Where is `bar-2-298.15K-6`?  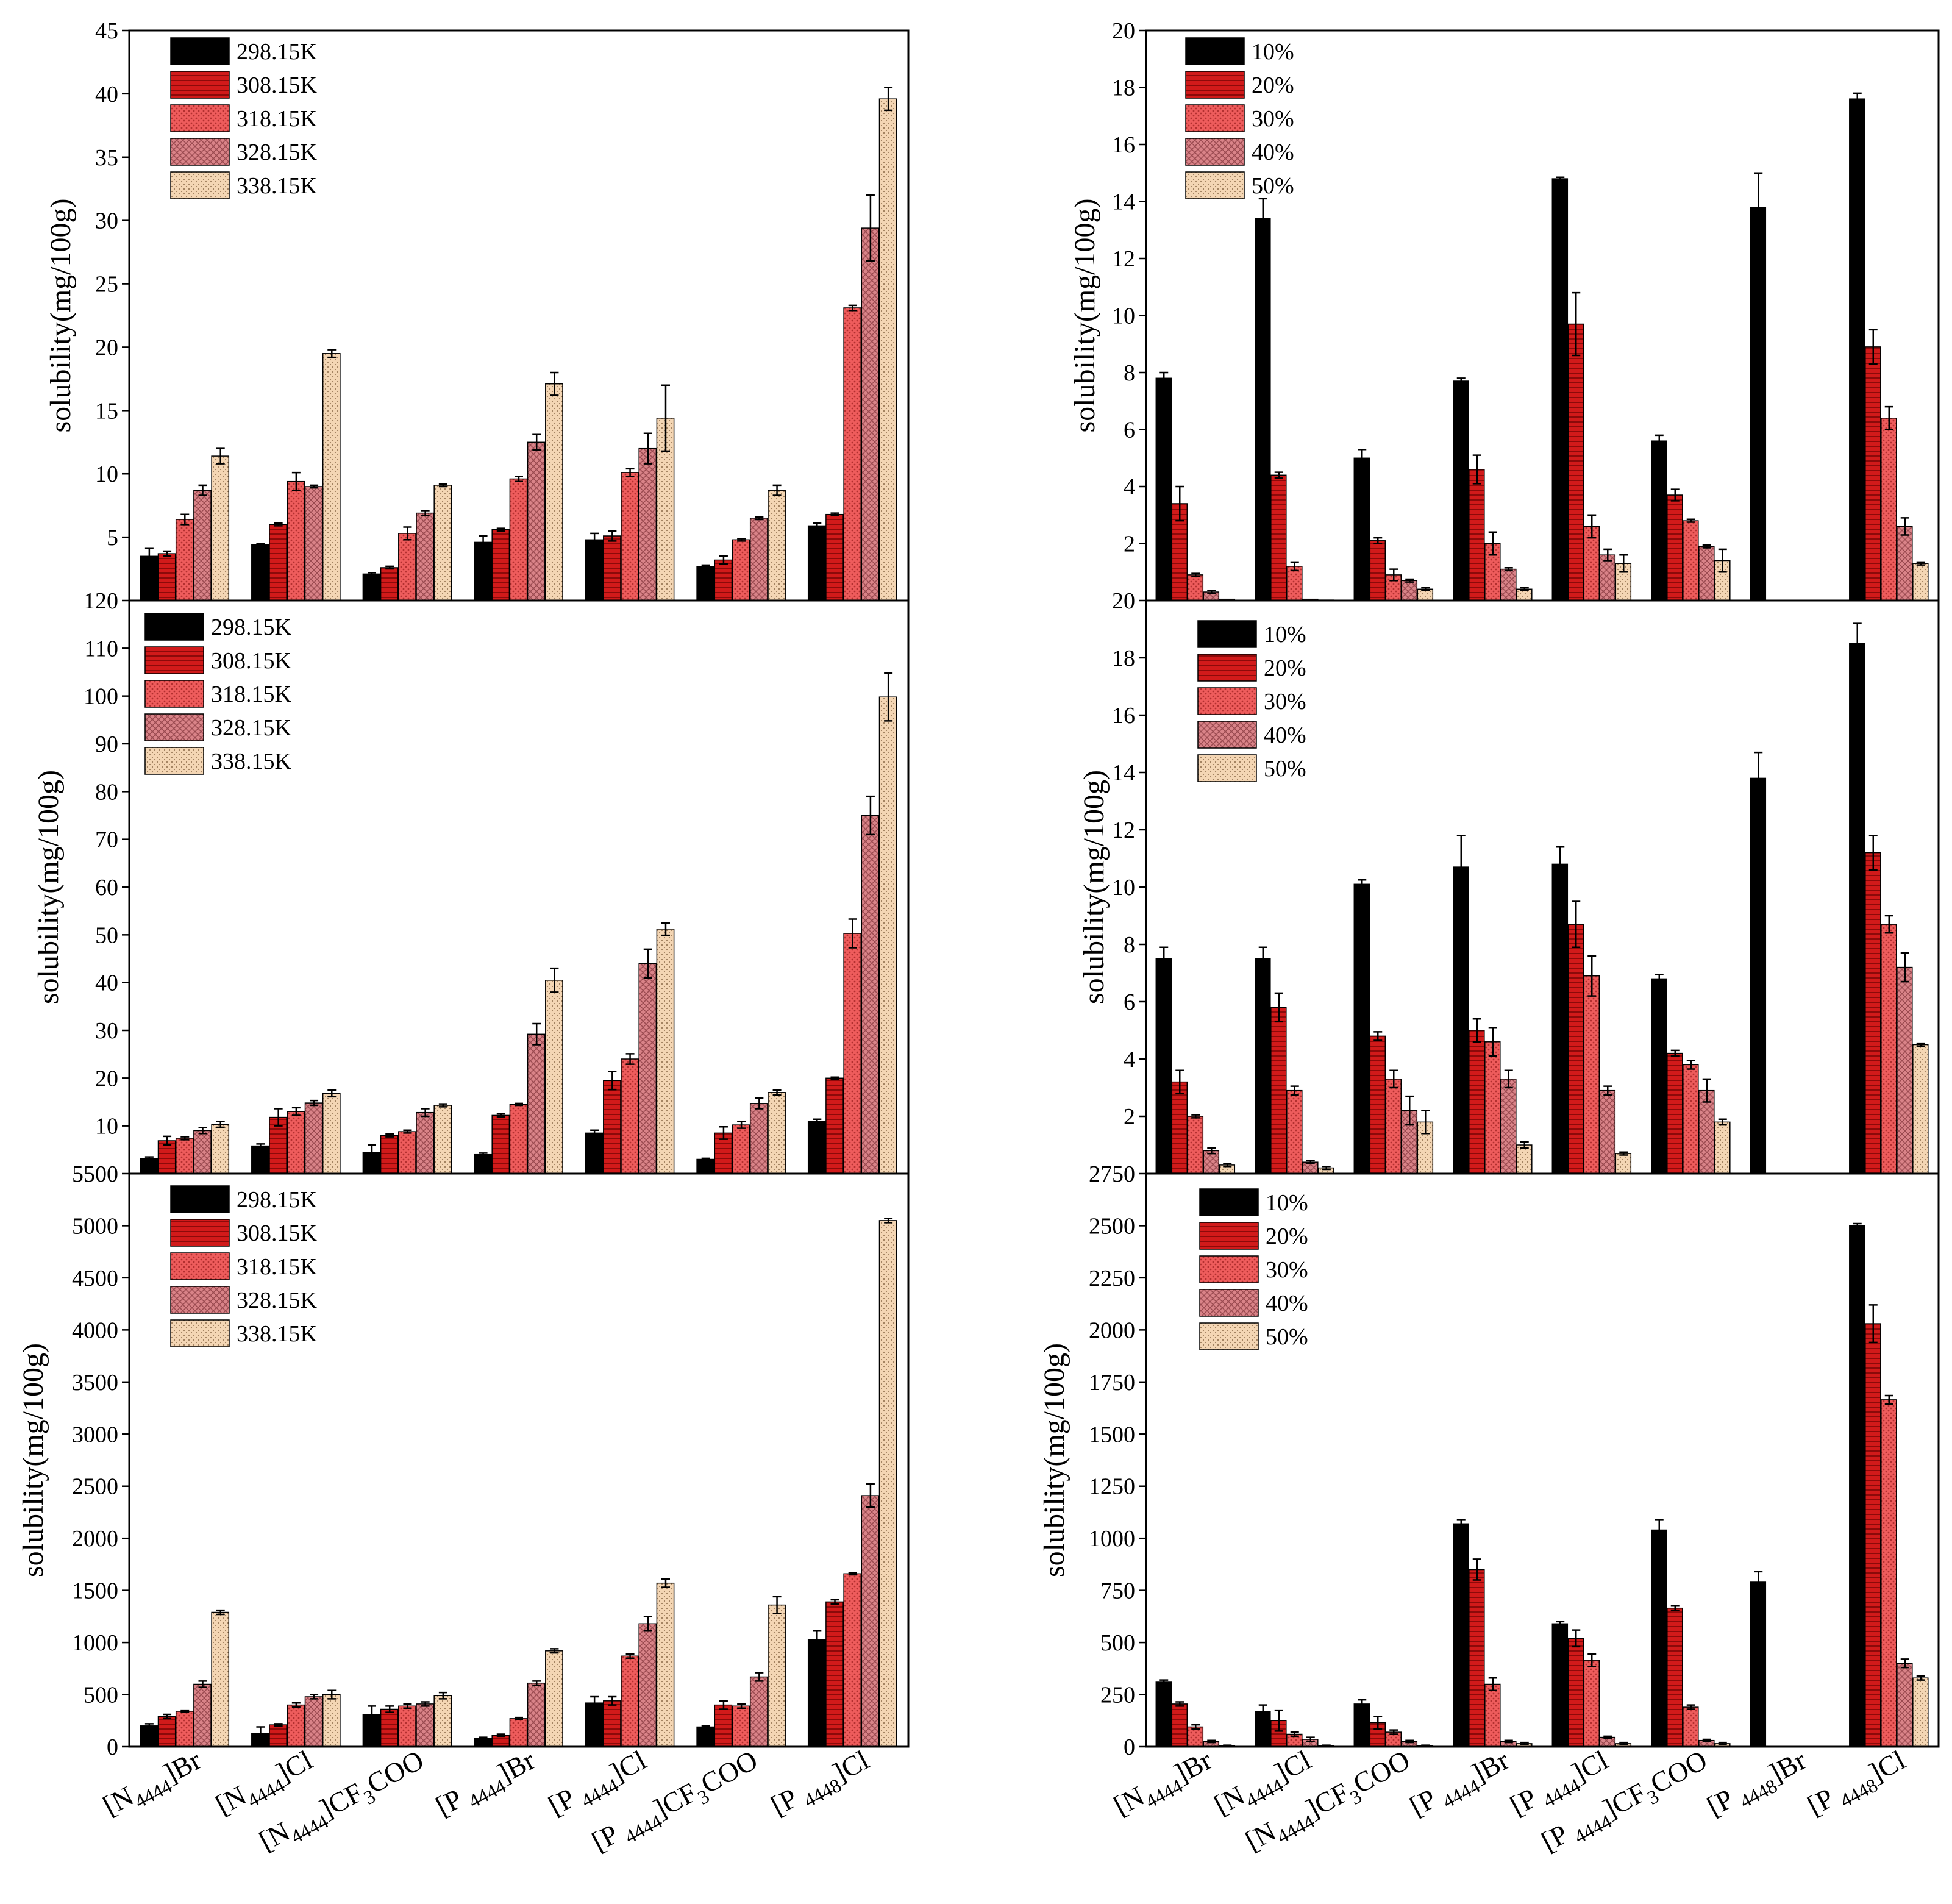 bar-2-298.15K-6 is located at coordinates (705, 1166).